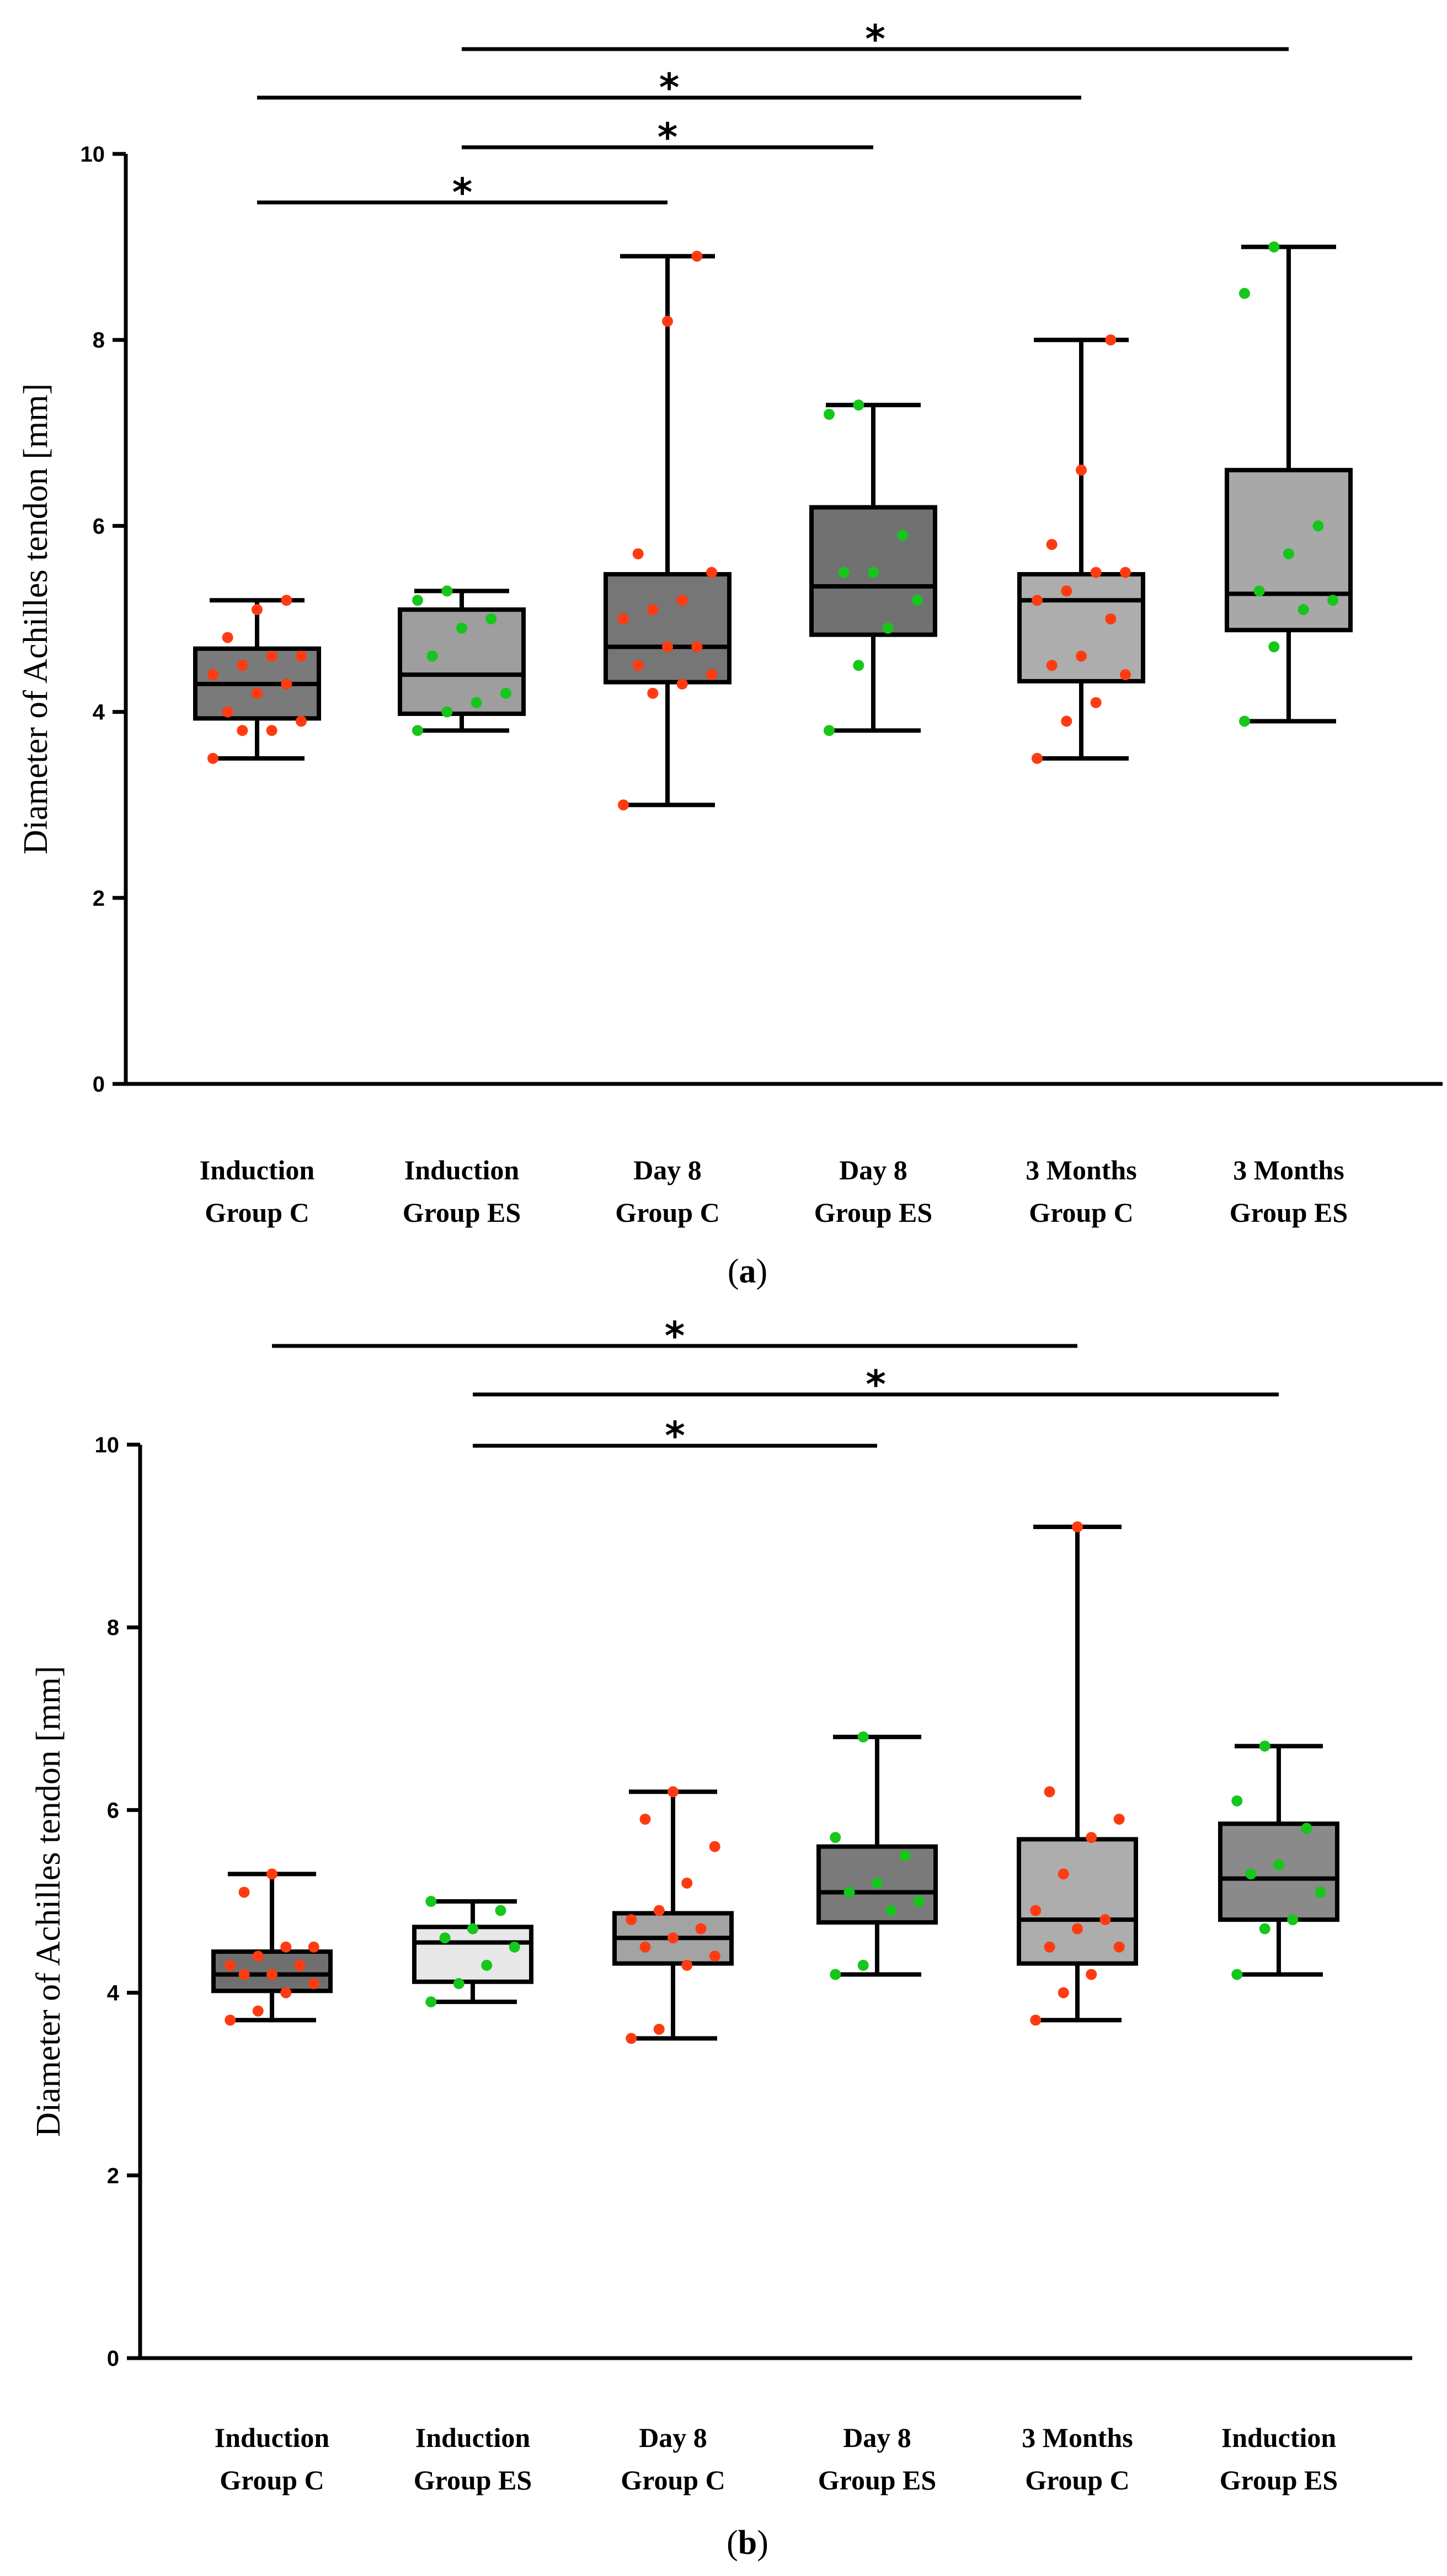 This screenshot has width=1447, height=2576. What do you see at coordinates (1081, 627) in the screenshot?
I see `box-iqr` at bounding box center [1081, 627].